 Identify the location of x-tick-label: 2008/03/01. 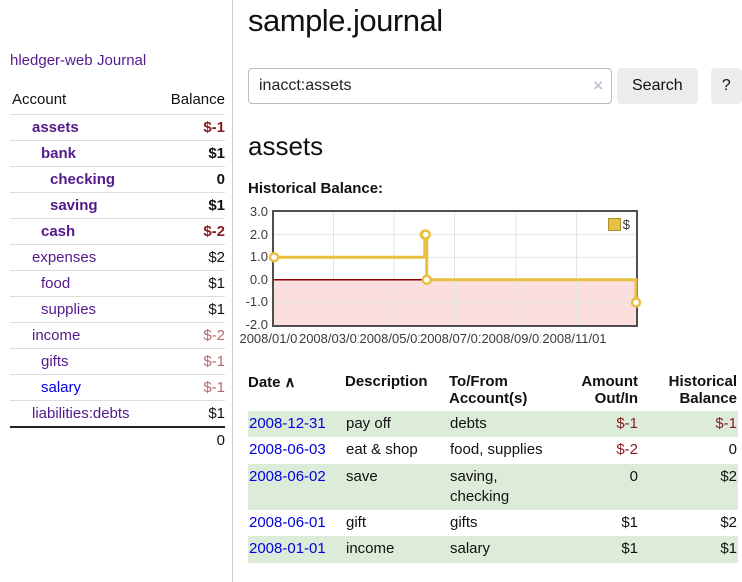
(331, 338).